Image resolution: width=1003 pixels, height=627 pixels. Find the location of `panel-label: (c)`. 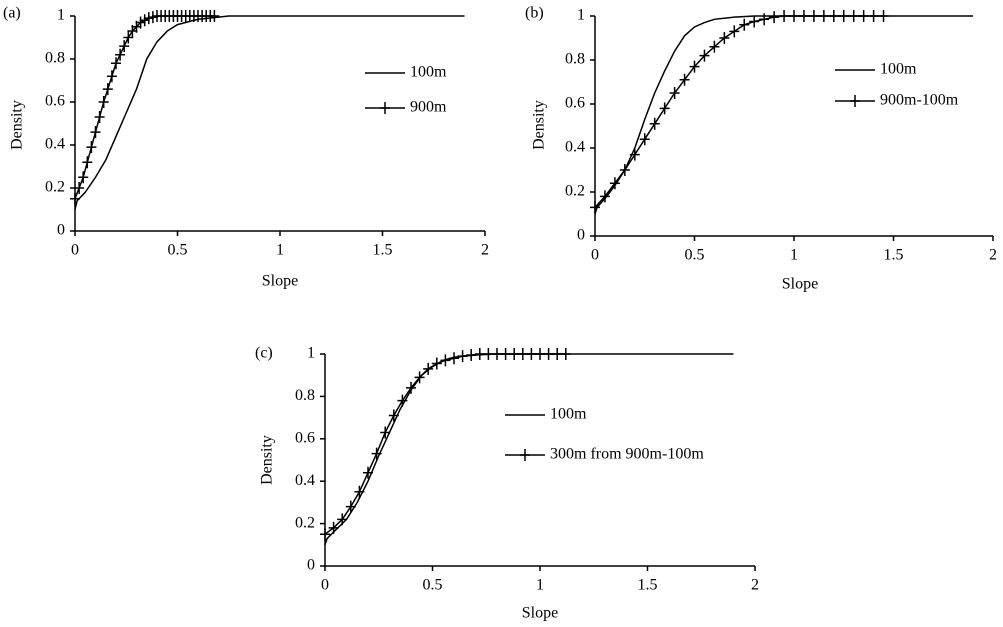

panel-label: (c) is located at coordinates (264, 353).